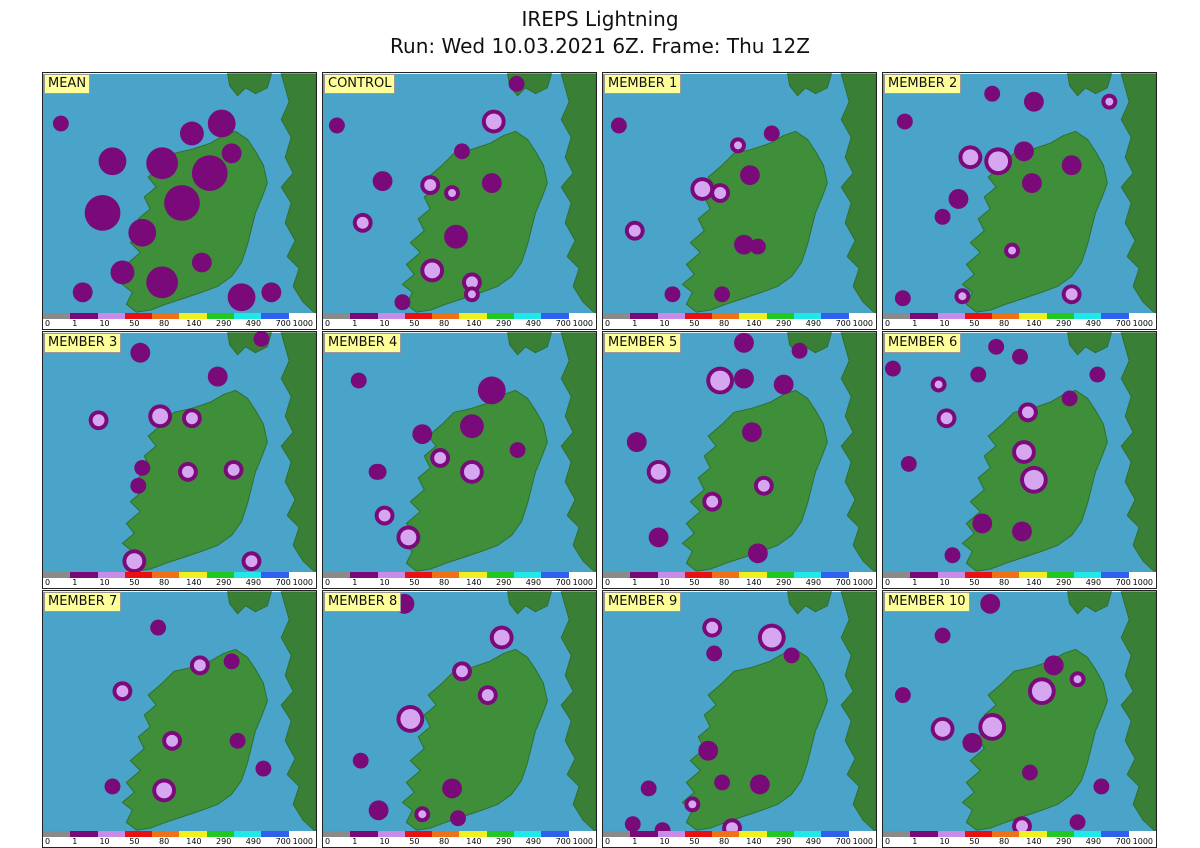 The width and height of the screenshot is (1200, 848). Describe the element at coordinates (194, 582) in the screenshot. I see `legend-tick-label: 140` at that location.